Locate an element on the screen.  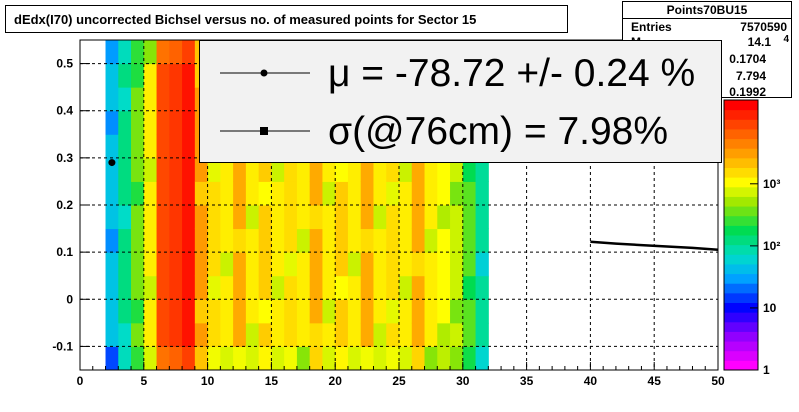
stats-row: 0.1992 is located at coordinates (707, 91).